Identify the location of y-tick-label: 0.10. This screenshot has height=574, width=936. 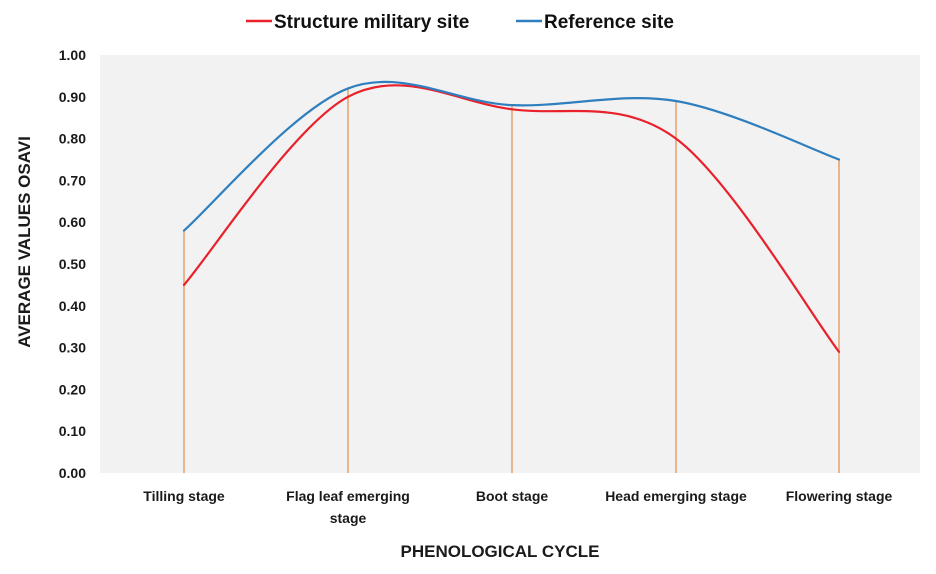
(72, 431).